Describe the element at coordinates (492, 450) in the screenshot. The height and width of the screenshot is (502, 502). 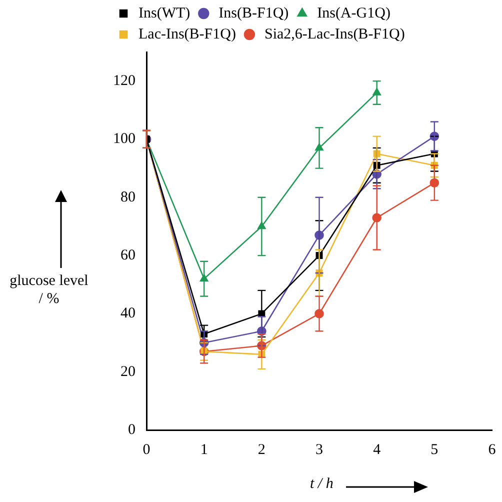
I see `x-tick-label: 6` at that location.